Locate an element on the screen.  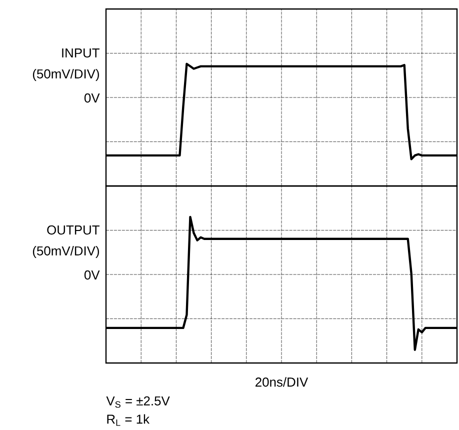
text: INPUT is located at coordinates (81, 53).